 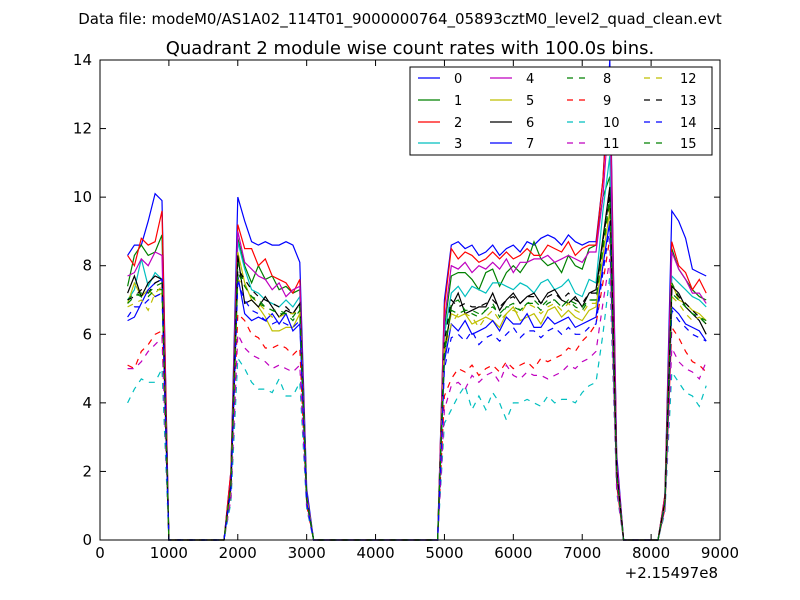 What do you see at coordinates (87, 471) in the screenshot?
I see `y-tick-label: 2` at bounding box center [87, 471].